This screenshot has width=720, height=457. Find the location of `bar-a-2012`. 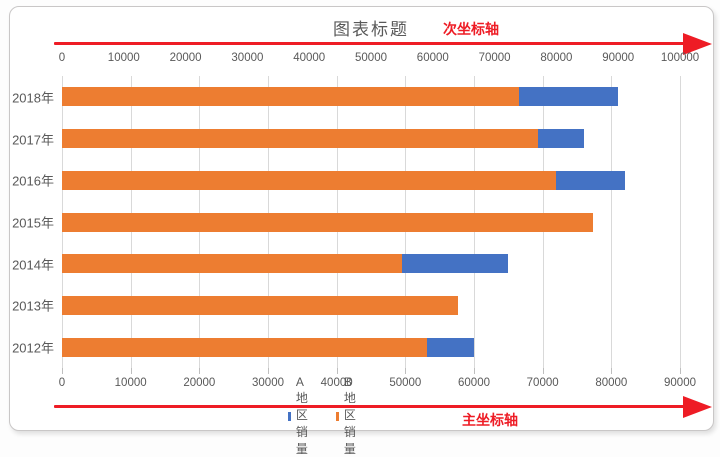

bar-a-2012 is located at coordinates (450, 347).